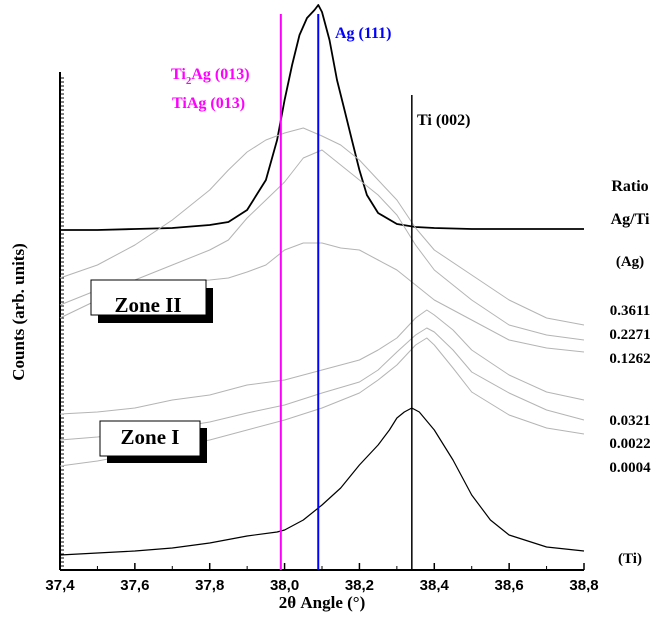  I want to click on zone-ii-box: Zone II, so click(151, 301).